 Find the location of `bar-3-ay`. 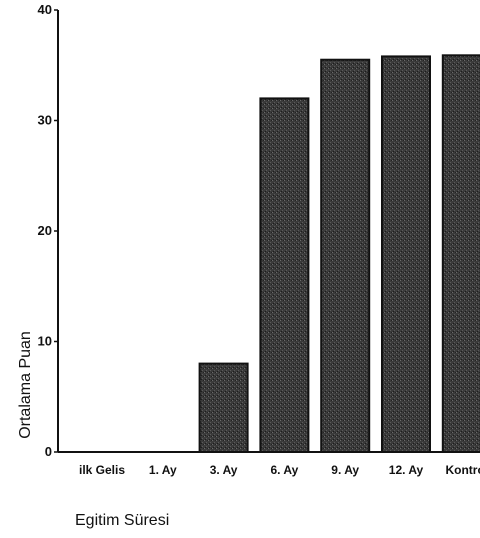

bar-3-ay is located at coordinates (223, 408).